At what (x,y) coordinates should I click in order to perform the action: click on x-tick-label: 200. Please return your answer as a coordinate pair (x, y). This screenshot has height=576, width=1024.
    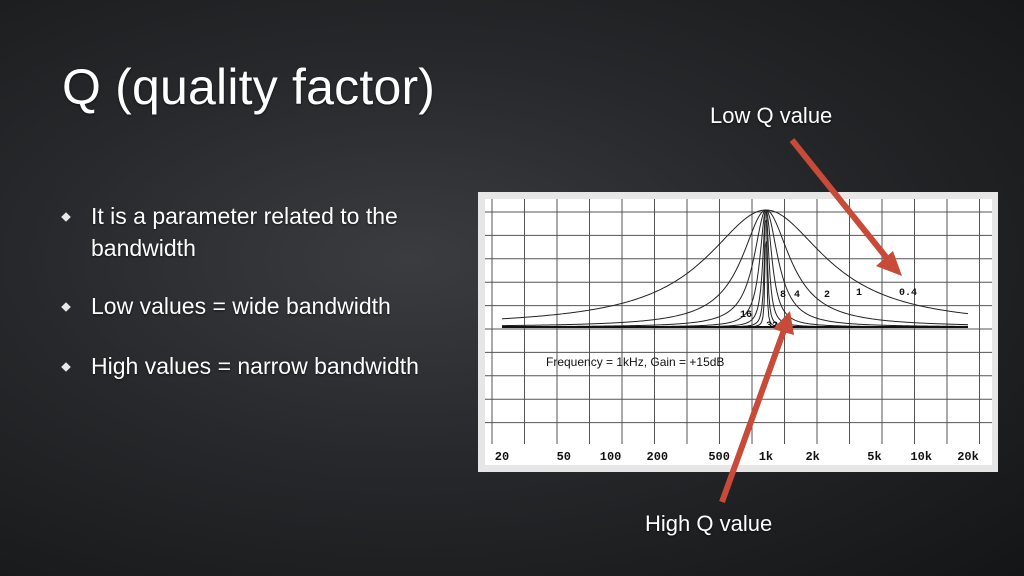
    Looking at the image, I should click on (658, 457).